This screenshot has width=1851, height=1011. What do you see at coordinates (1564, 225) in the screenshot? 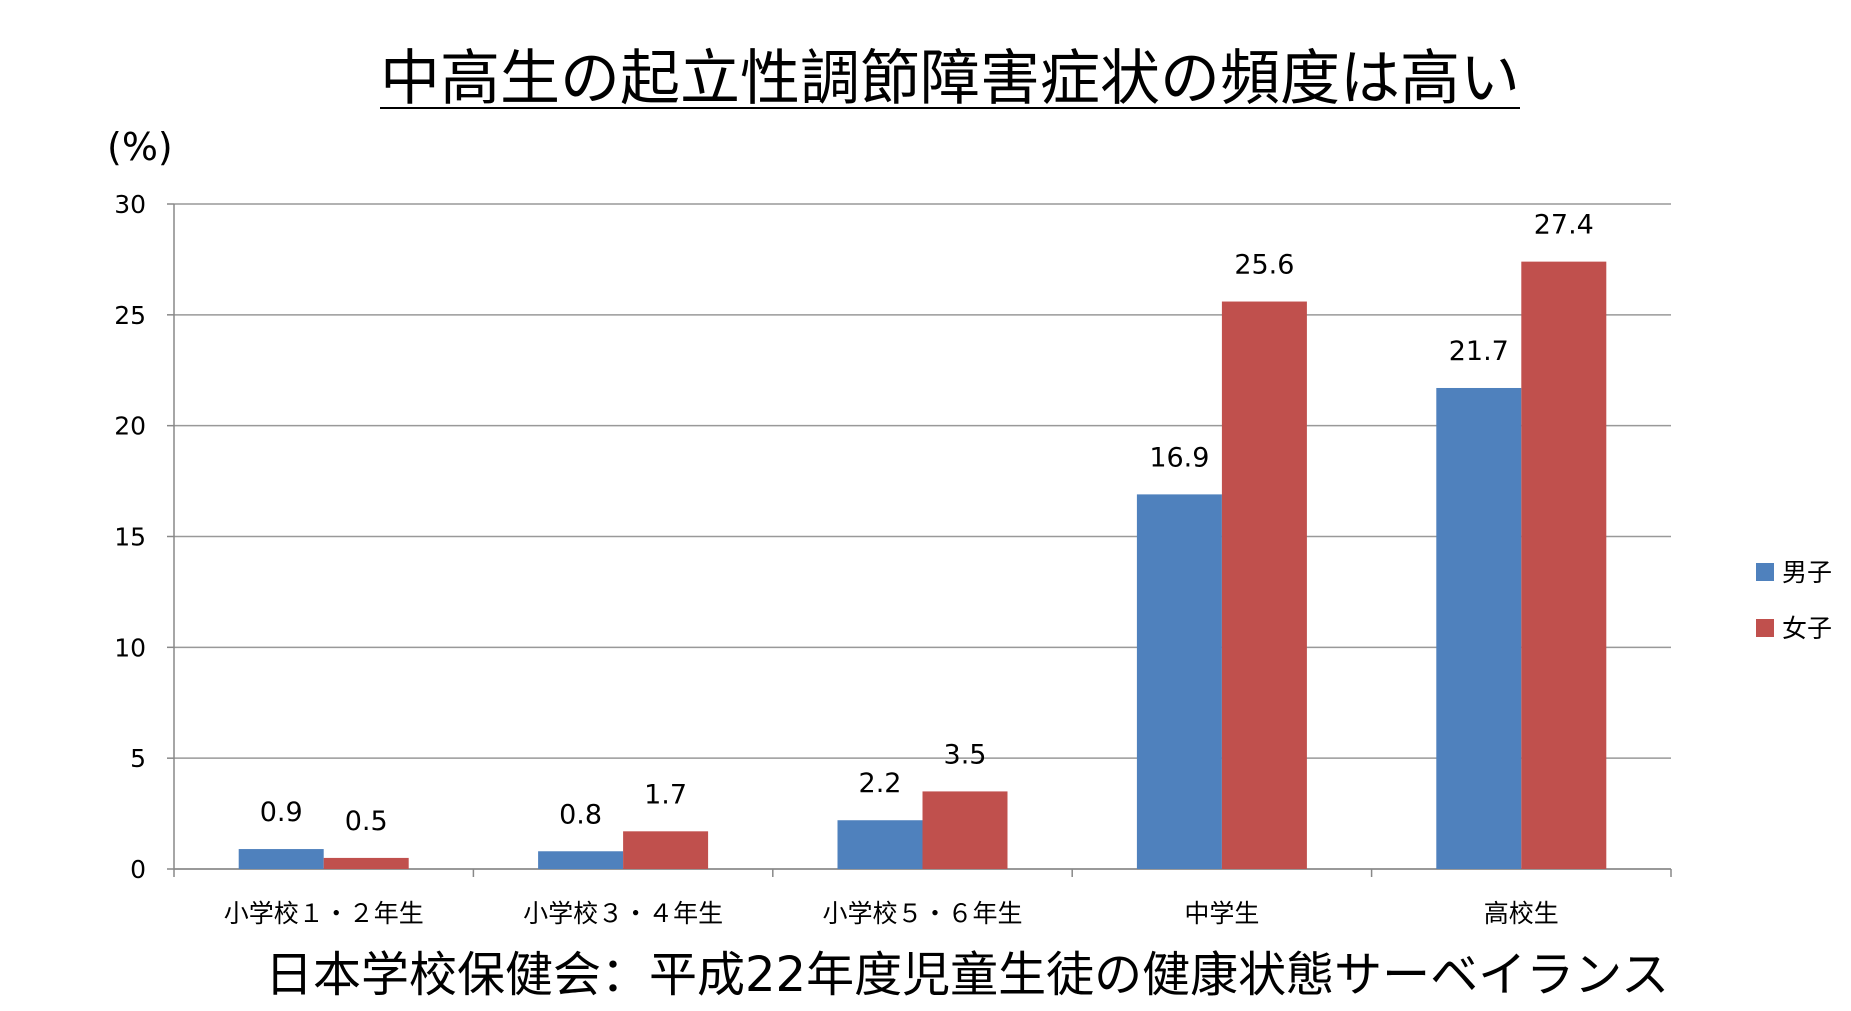
I see `data-label: 27.4` at bounding box center [1564, 225].